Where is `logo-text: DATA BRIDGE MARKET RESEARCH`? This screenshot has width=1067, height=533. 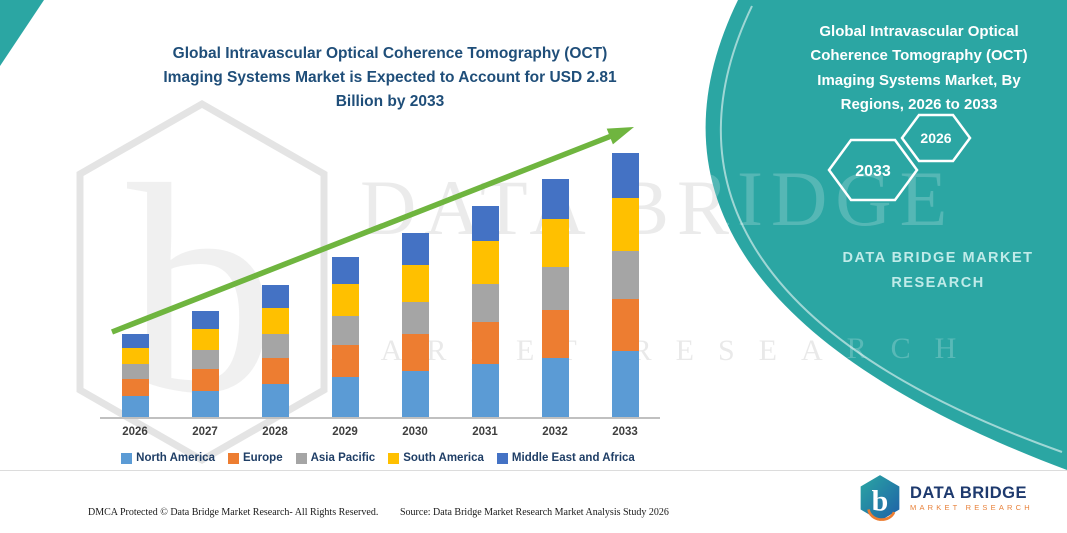
logo-text: DATA BRIDGE MARKET RESEARCH is located at coordinates (971, 497).